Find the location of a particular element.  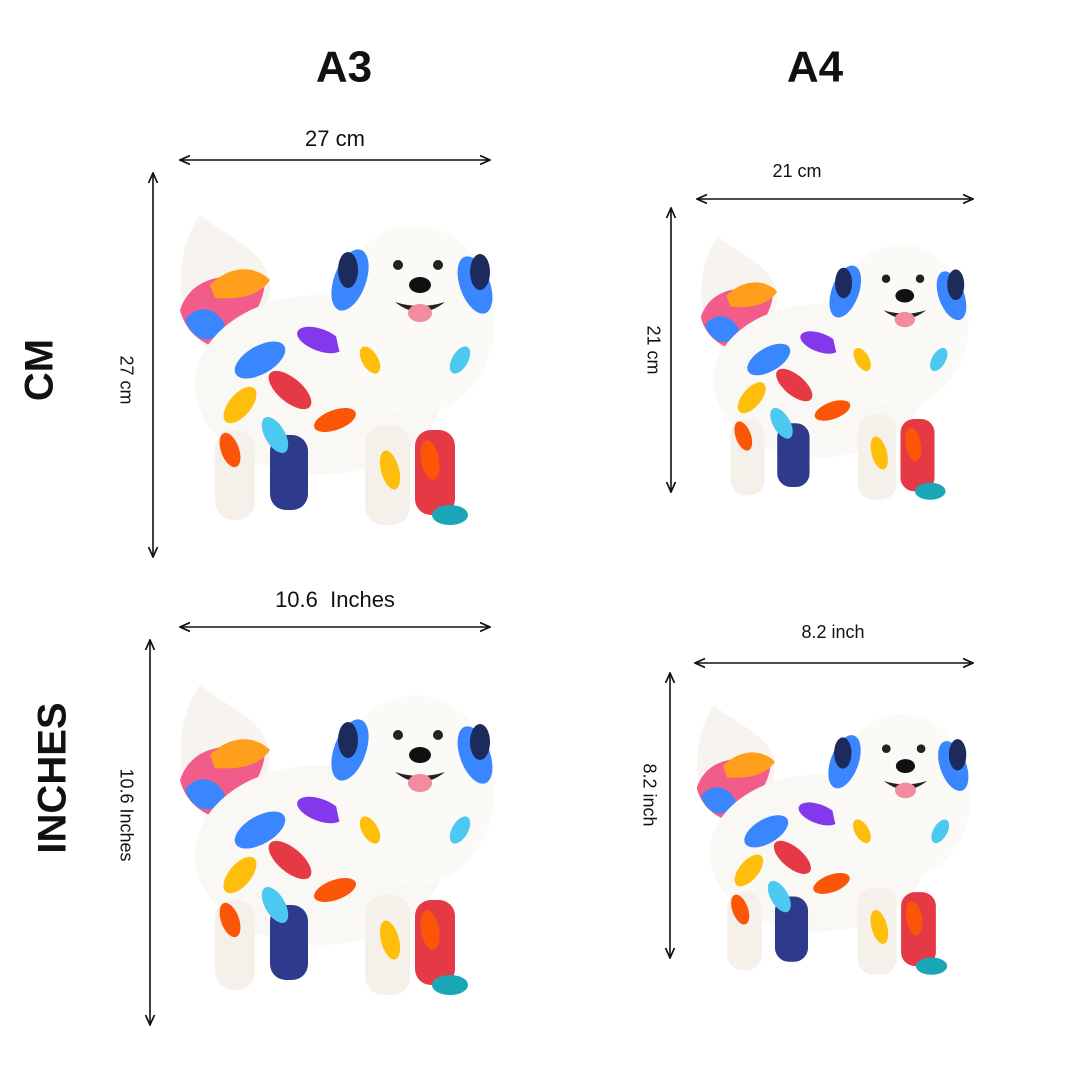

column-header: A4 is located at coordinates (815, 67).